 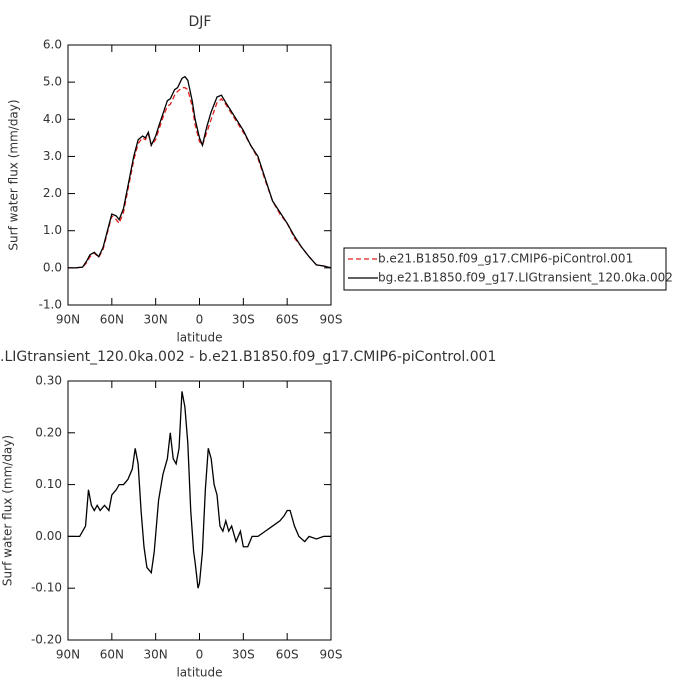 I want to click on y-tick-label: 0.20, so click(x=48, y=432).